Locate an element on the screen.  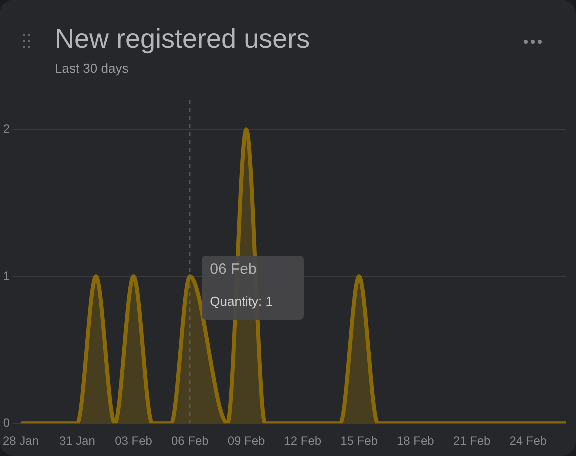
x-tick-label: 06 Feb is located at coordinates (190, 441).